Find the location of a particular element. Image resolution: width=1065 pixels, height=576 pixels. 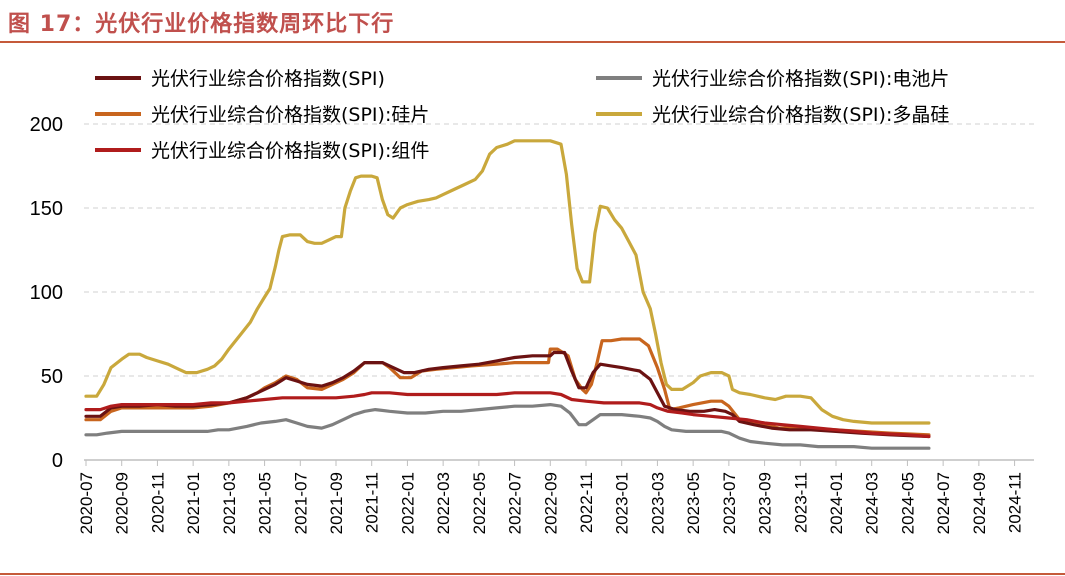

x-tick-label: 2020-11 is located at coordinates (157, 502).